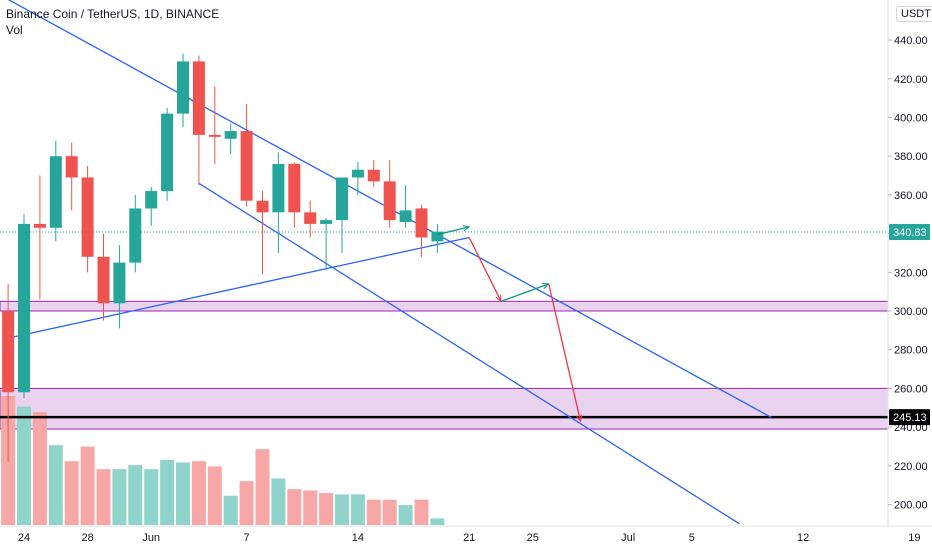 Image resolution: width=932 pixels, height=550 pixels. What do you see at coordinates (358, 538) in the screenshot?
I see `x-tick-label: 14` at bounding box center [358, 538].